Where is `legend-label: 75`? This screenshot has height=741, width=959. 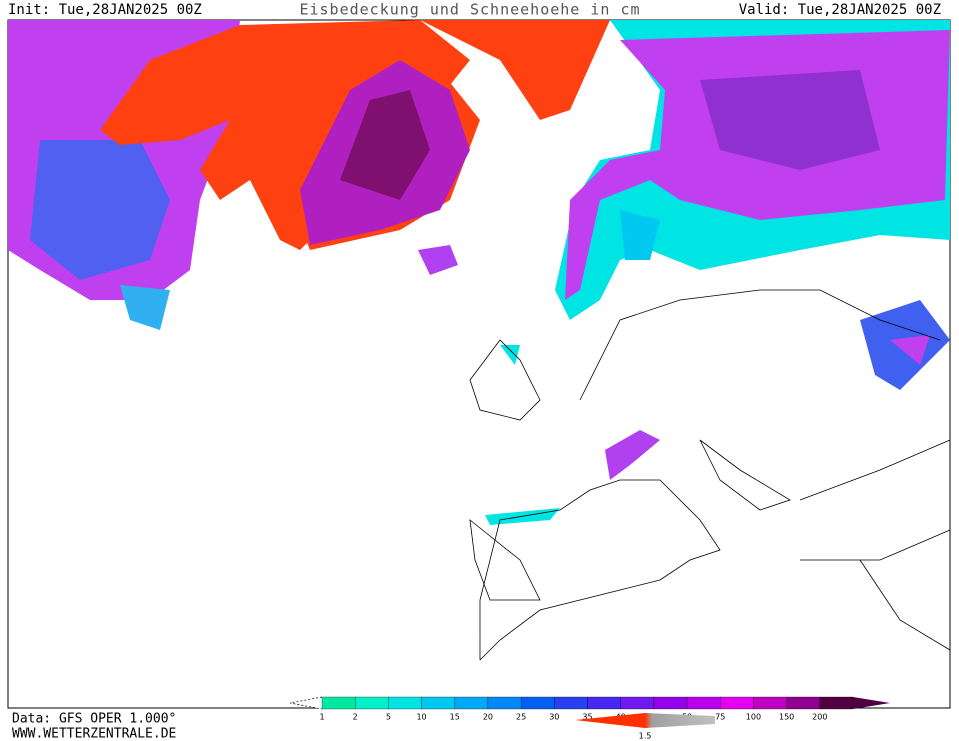 legend-label: 75 is located at coordinates (720, 717).